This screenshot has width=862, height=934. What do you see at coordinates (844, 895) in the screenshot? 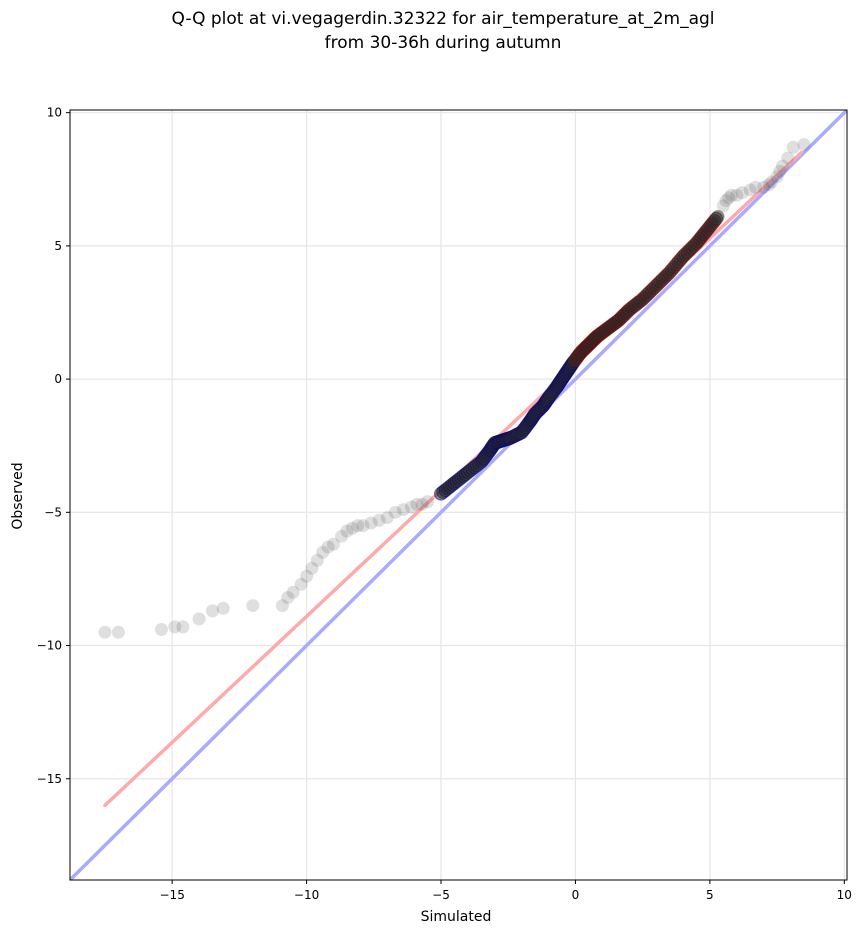
I see `x-tick-label: 10` at bounding box center [844, 895].